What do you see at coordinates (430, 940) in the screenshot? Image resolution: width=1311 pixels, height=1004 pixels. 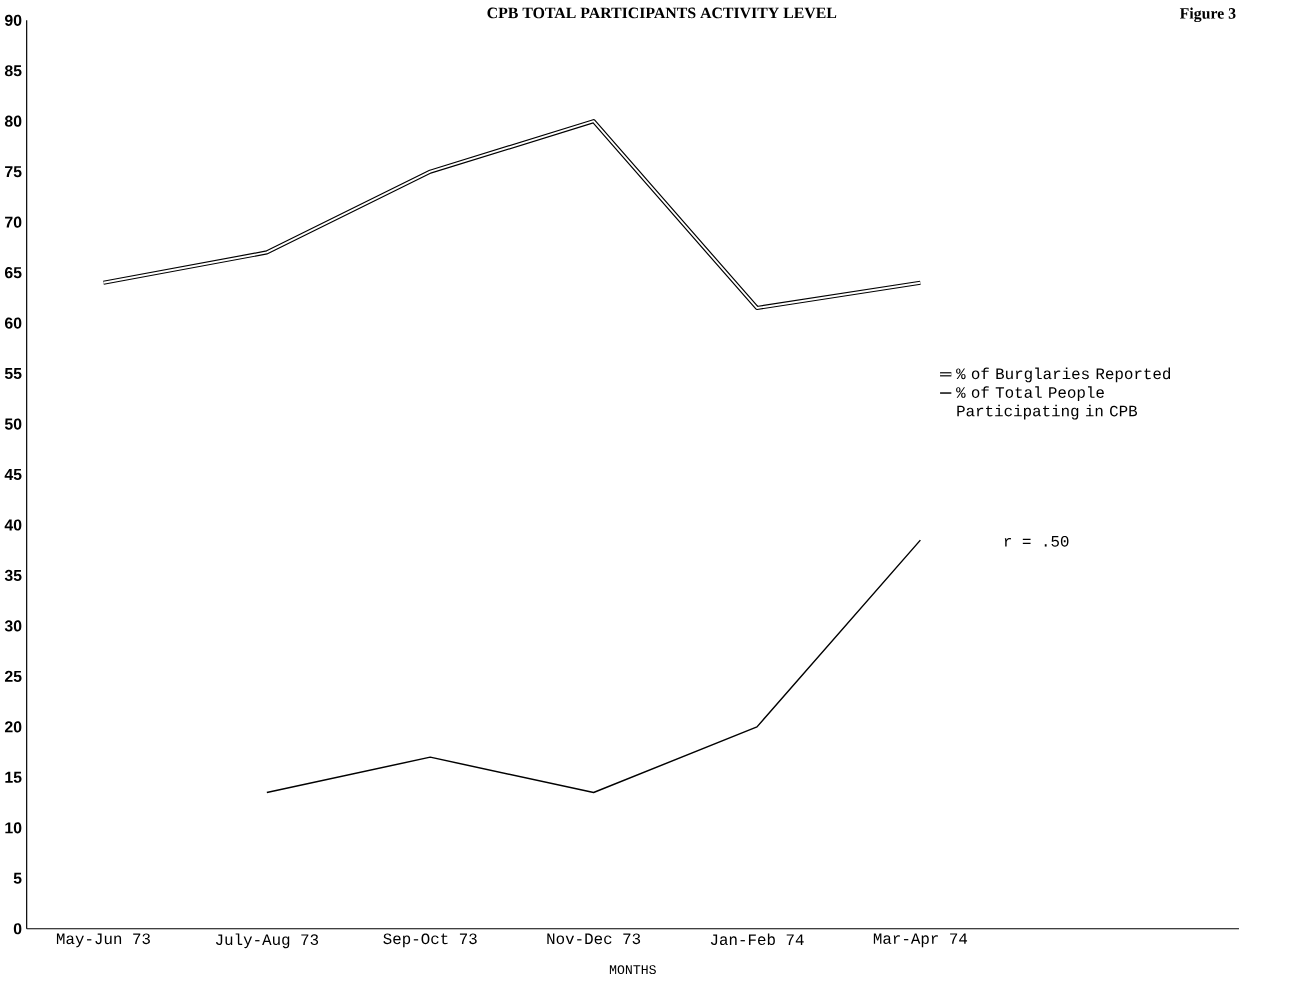 I see `x-tick-label: Sep-Oct 73` at bounding box center [430, 940].